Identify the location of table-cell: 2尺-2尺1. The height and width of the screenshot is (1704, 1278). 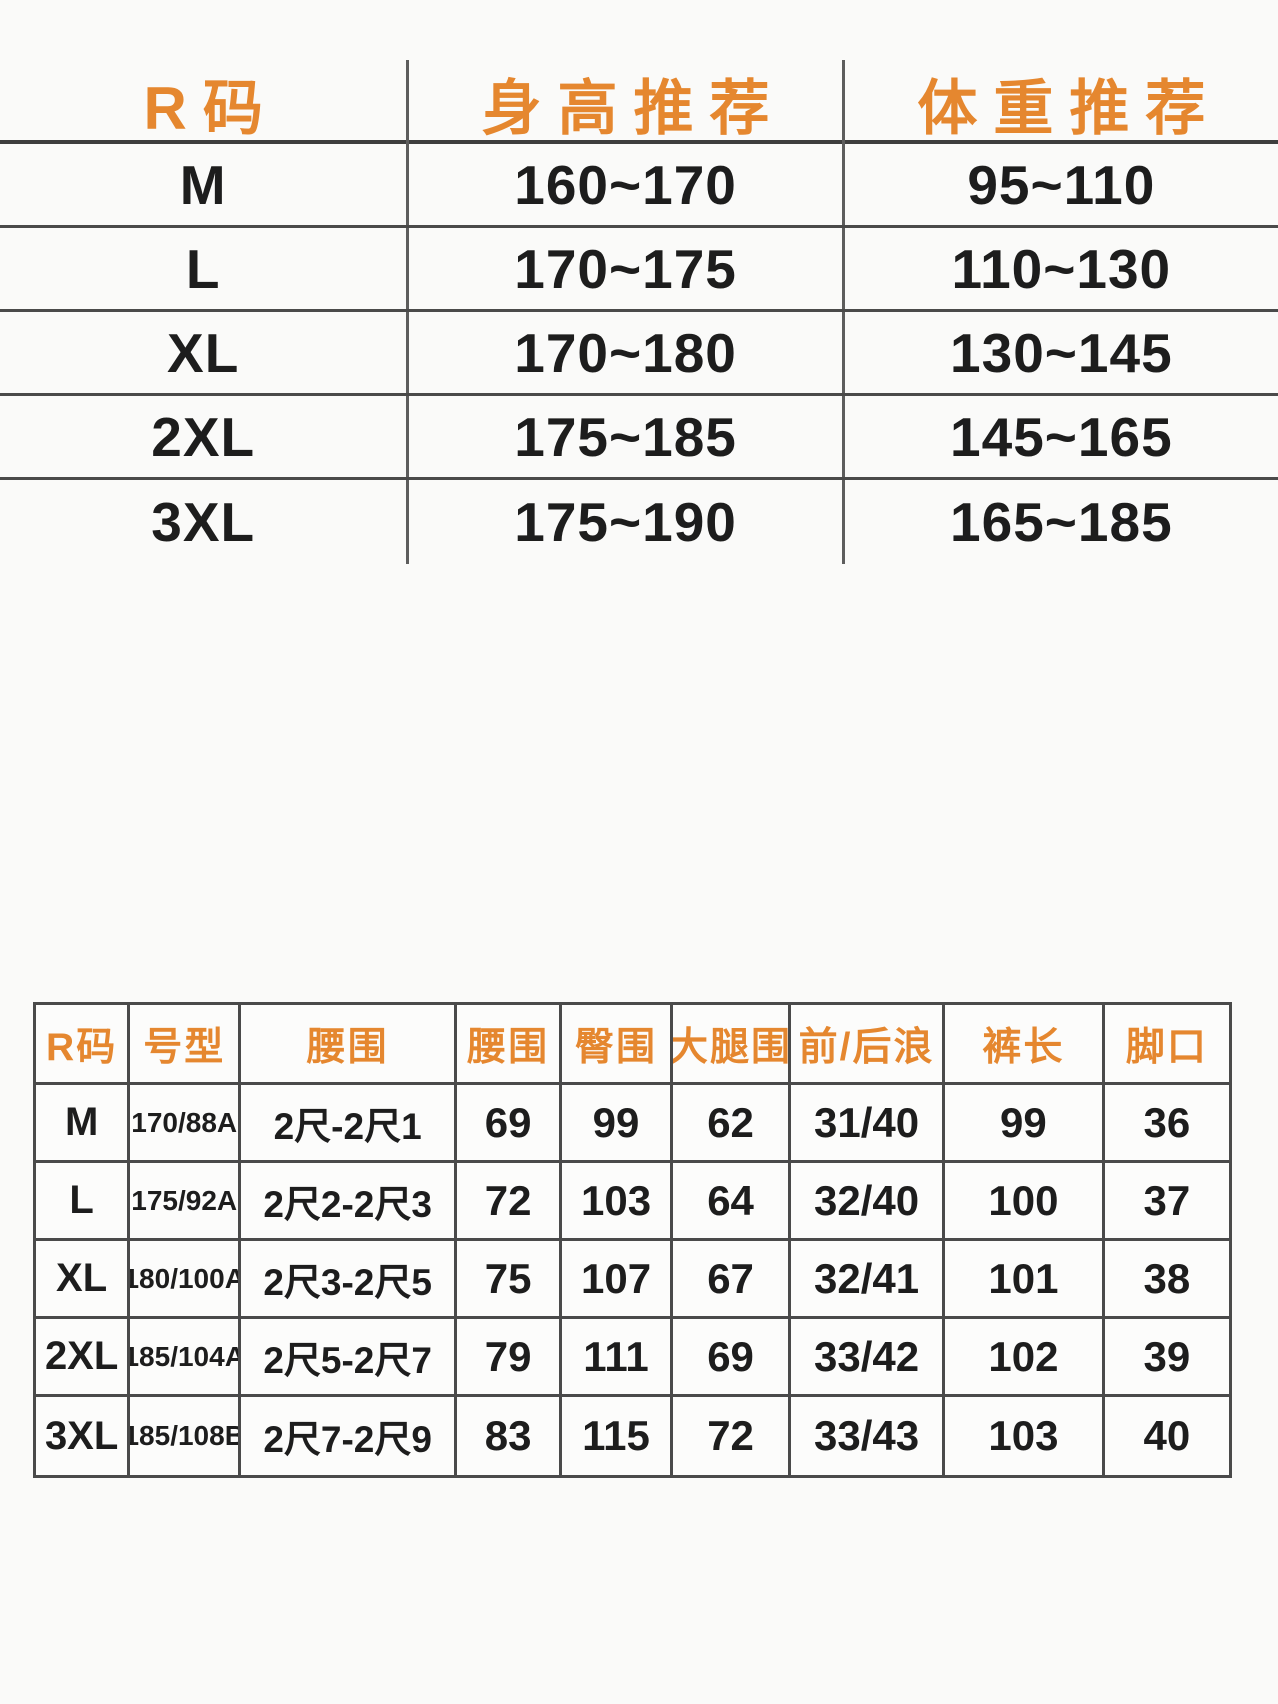
(349, 1122).